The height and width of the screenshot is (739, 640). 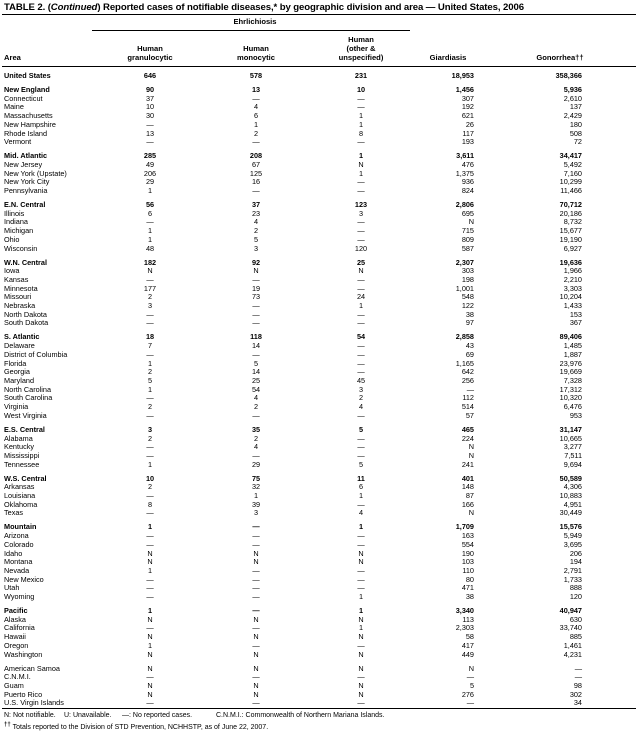 What do you see at coordinates (293, 588) in the screenshot?
I see `table-row: Utah — — — 471 888` at bounding box center [293, 588].